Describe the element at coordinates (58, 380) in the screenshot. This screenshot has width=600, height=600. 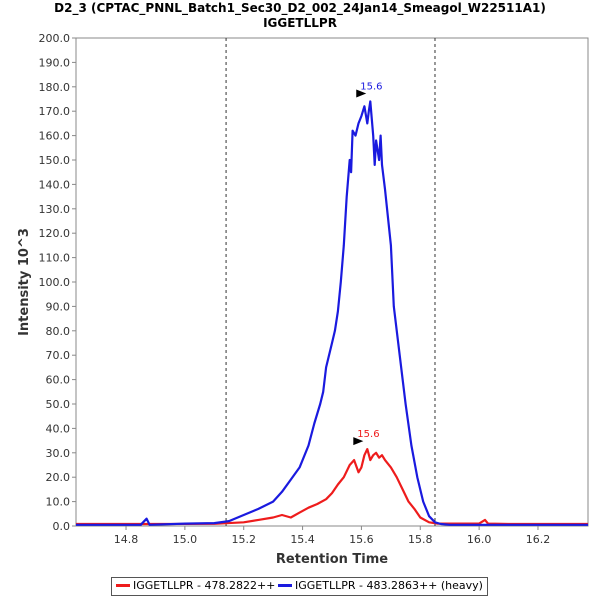
I see `y-tick-label: 60.0` at that location.